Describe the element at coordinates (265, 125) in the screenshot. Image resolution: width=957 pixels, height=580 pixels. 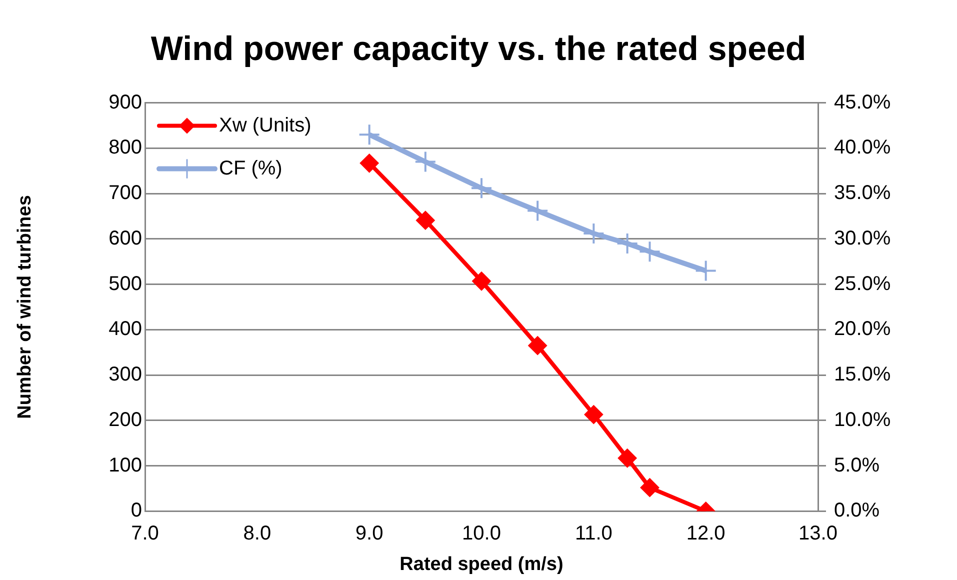
I see `legend-label: Xw (Units)` at that location.